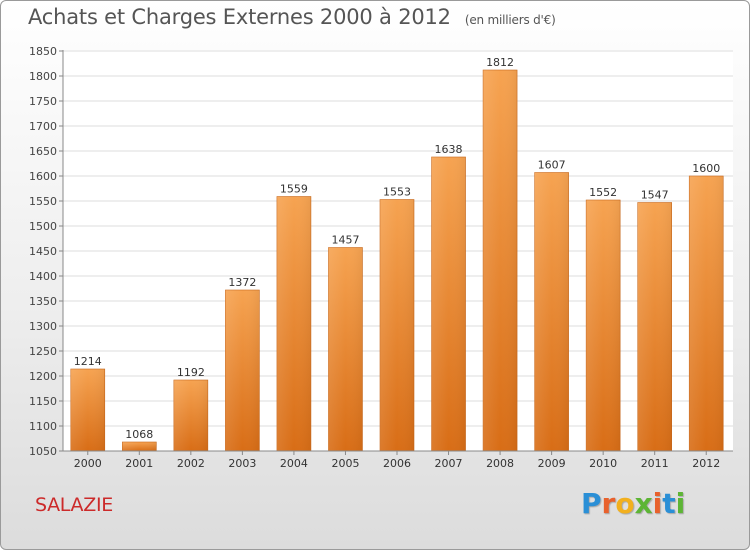  I want to click on y-tick-label: 1750, so click(43, 101).